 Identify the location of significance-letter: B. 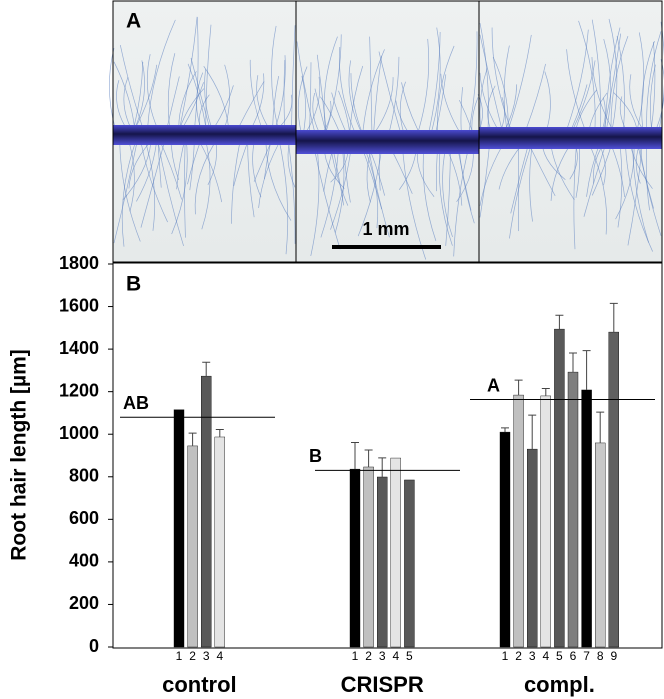
(315, 456).